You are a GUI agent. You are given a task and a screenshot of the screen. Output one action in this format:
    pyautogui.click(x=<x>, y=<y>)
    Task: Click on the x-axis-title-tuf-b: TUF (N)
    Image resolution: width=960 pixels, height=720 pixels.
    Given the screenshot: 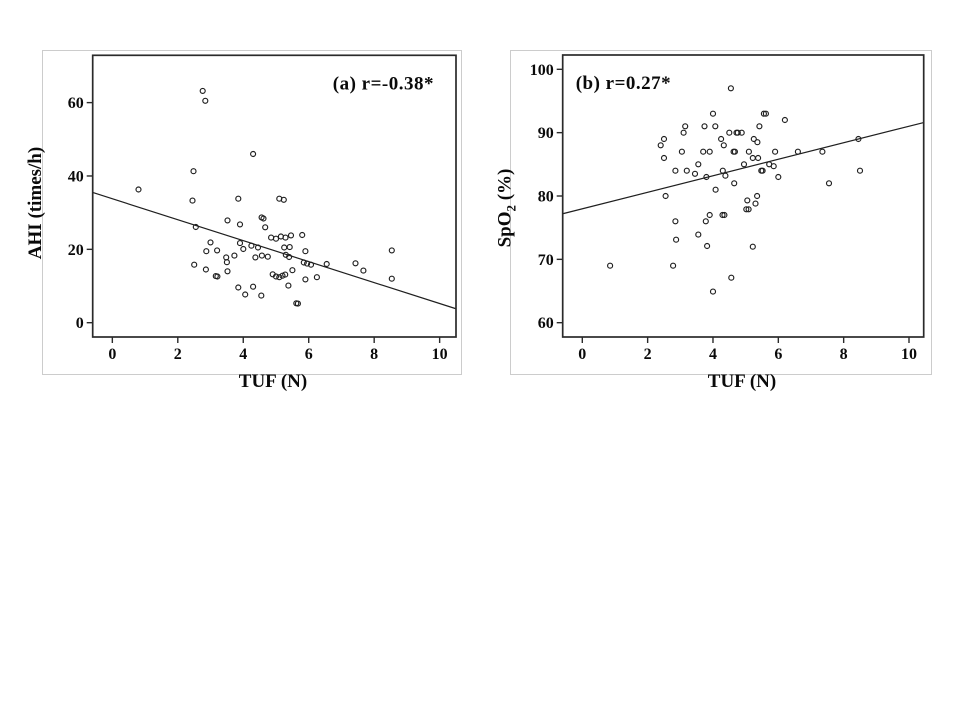 What is the action you would take?
    pyautogui.click(x=742, y=381)
    